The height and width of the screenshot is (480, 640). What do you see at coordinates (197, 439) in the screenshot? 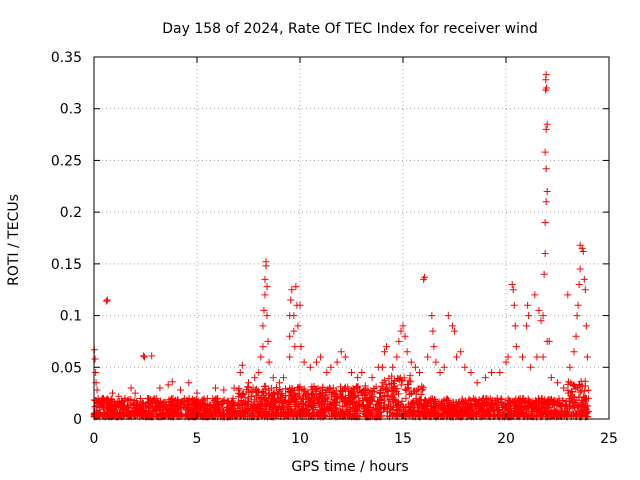
I see `x-tick-label: 5` at bounding box center [197, 439].